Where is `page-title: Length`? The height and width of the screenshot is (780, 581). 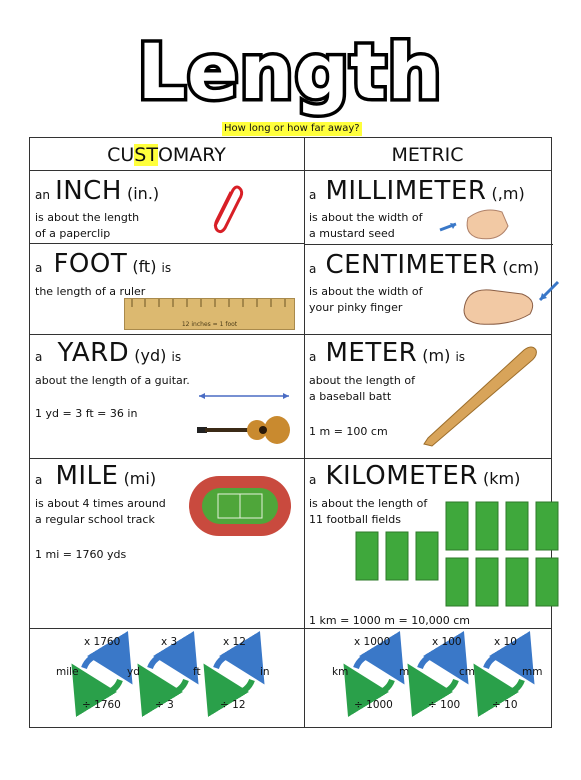 page-title: Length is located at coordinates (290, 69).